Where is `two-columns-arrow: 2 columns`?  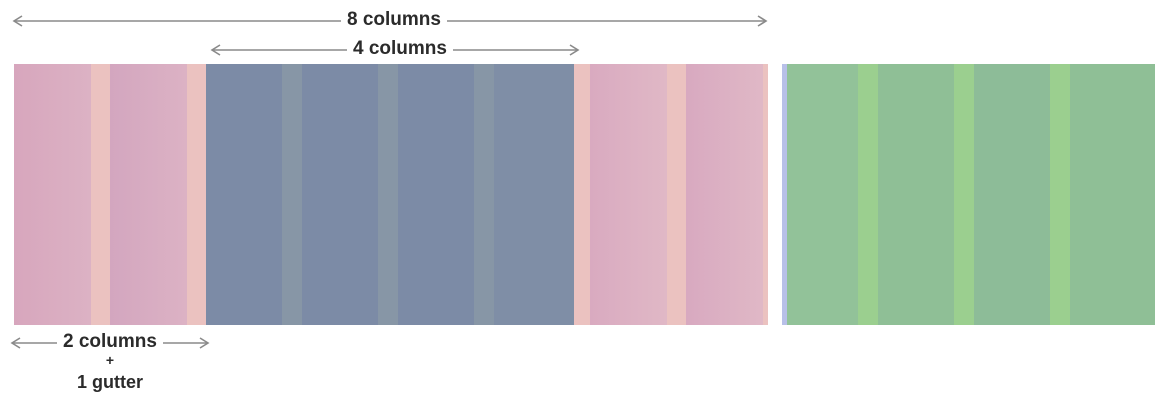
two-columns-arrow: 2 columns is located at coordinates (110, 342).